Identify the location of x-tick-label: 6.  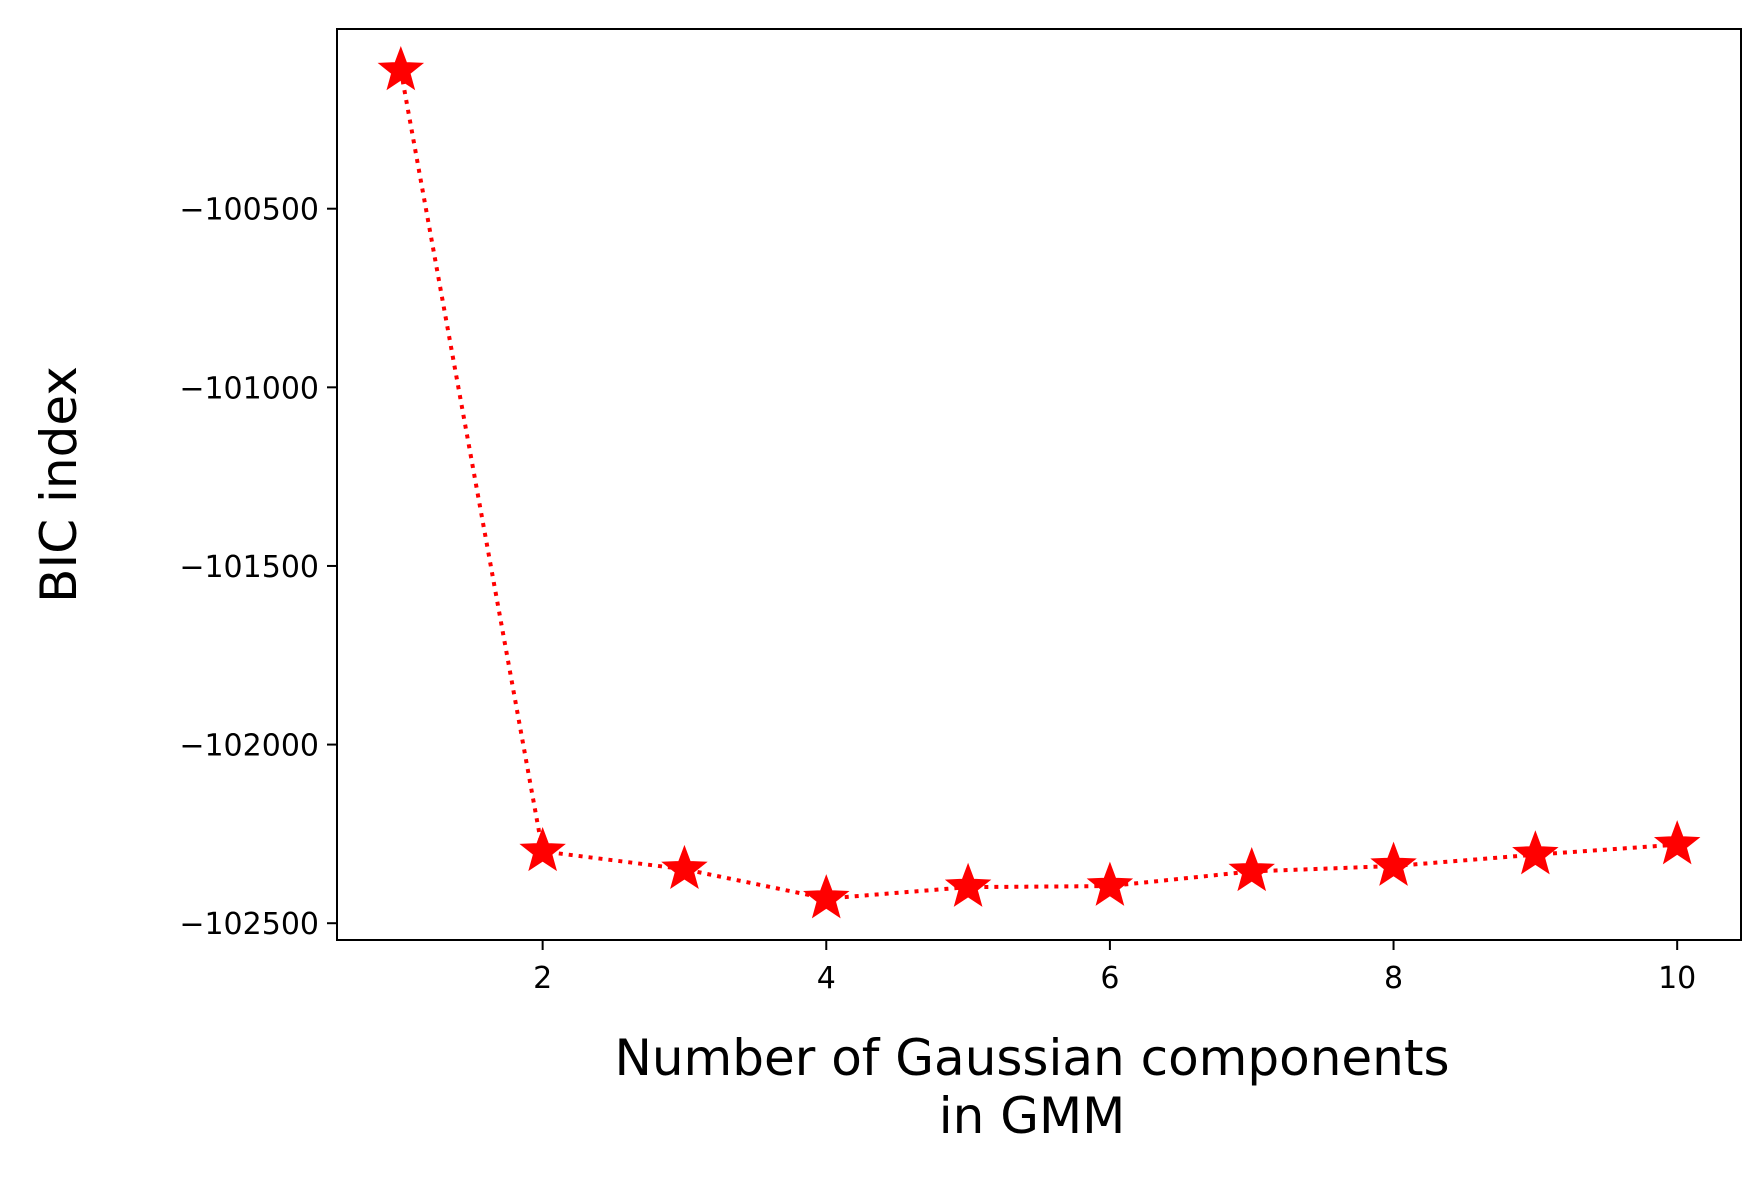
(1109, 978).